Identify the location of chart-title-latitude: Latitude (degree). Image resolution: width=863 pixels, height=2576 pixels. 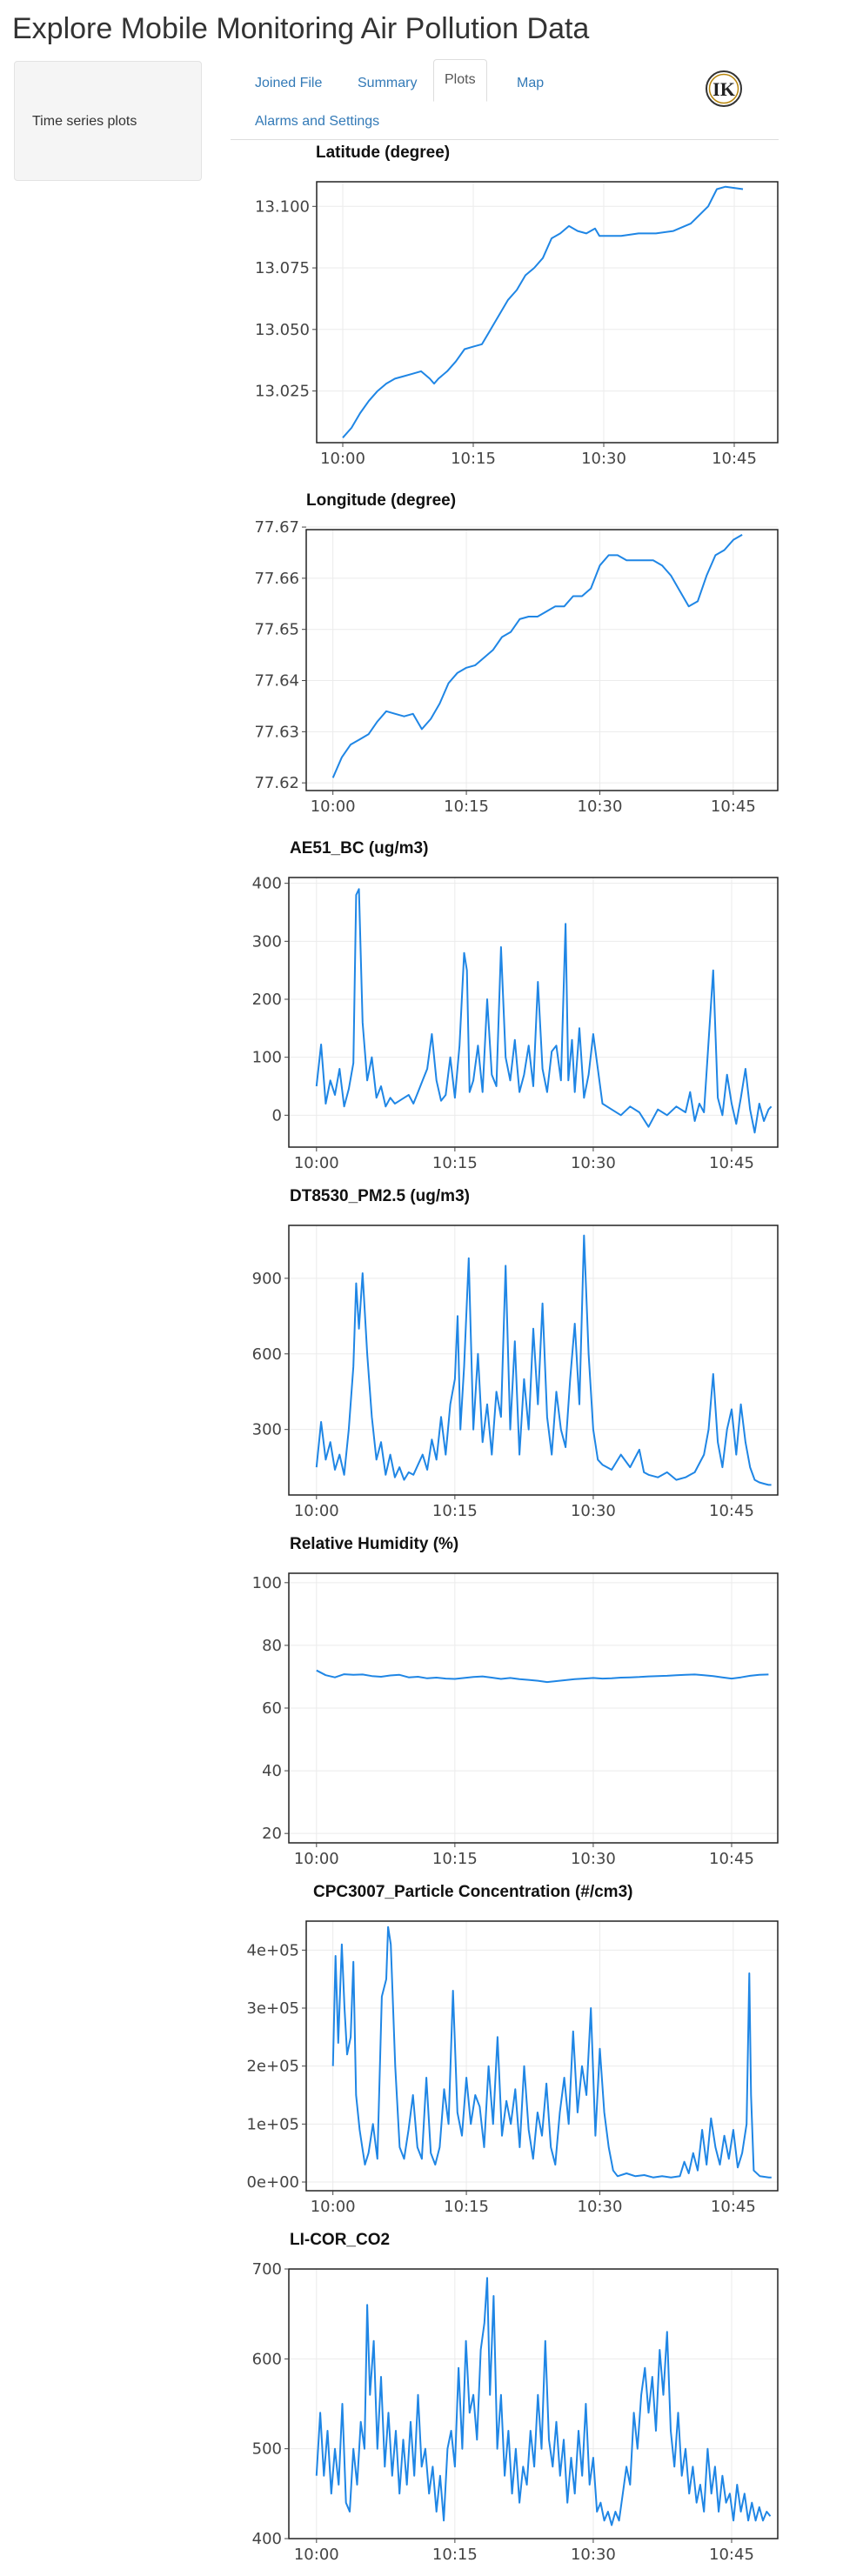
(384, 152).